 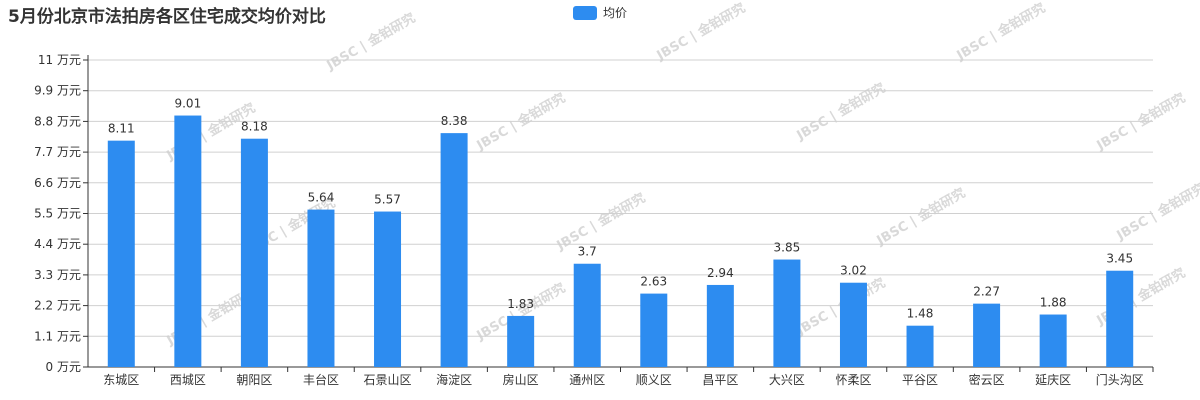 I want to click on x-tick-label: 平谷区, so click(x=920, y=380).